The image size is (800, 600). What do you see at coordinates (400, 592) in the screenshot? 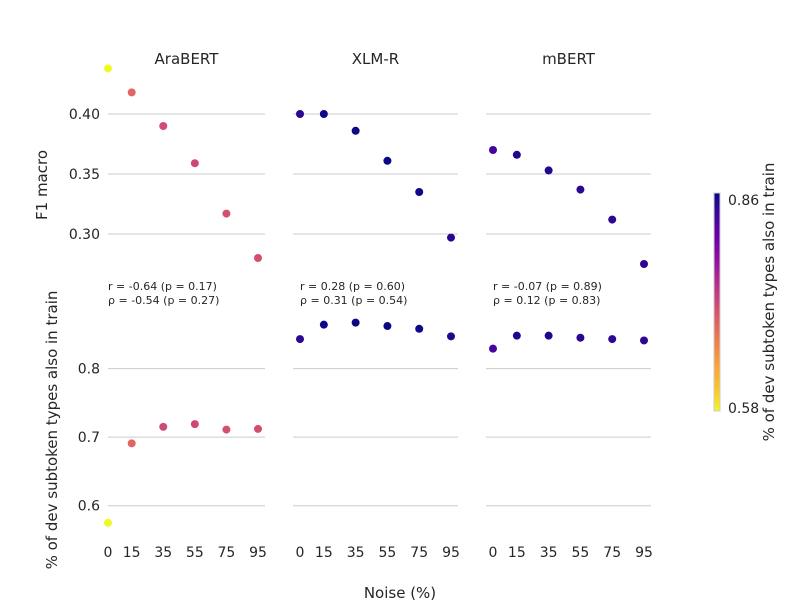
I see `x-axis-label: Noise (%)` at bounding box center [400, 592].